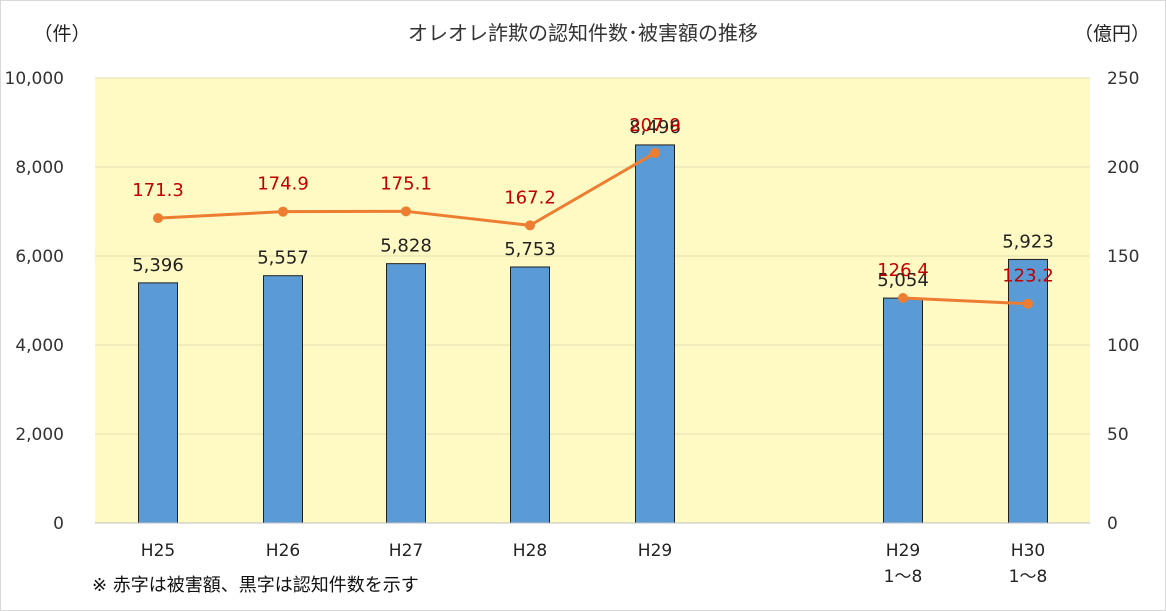  Describe the element at coordinates (1123, 257) in the screenshot. I see `right-tick-label: 150` at that location.